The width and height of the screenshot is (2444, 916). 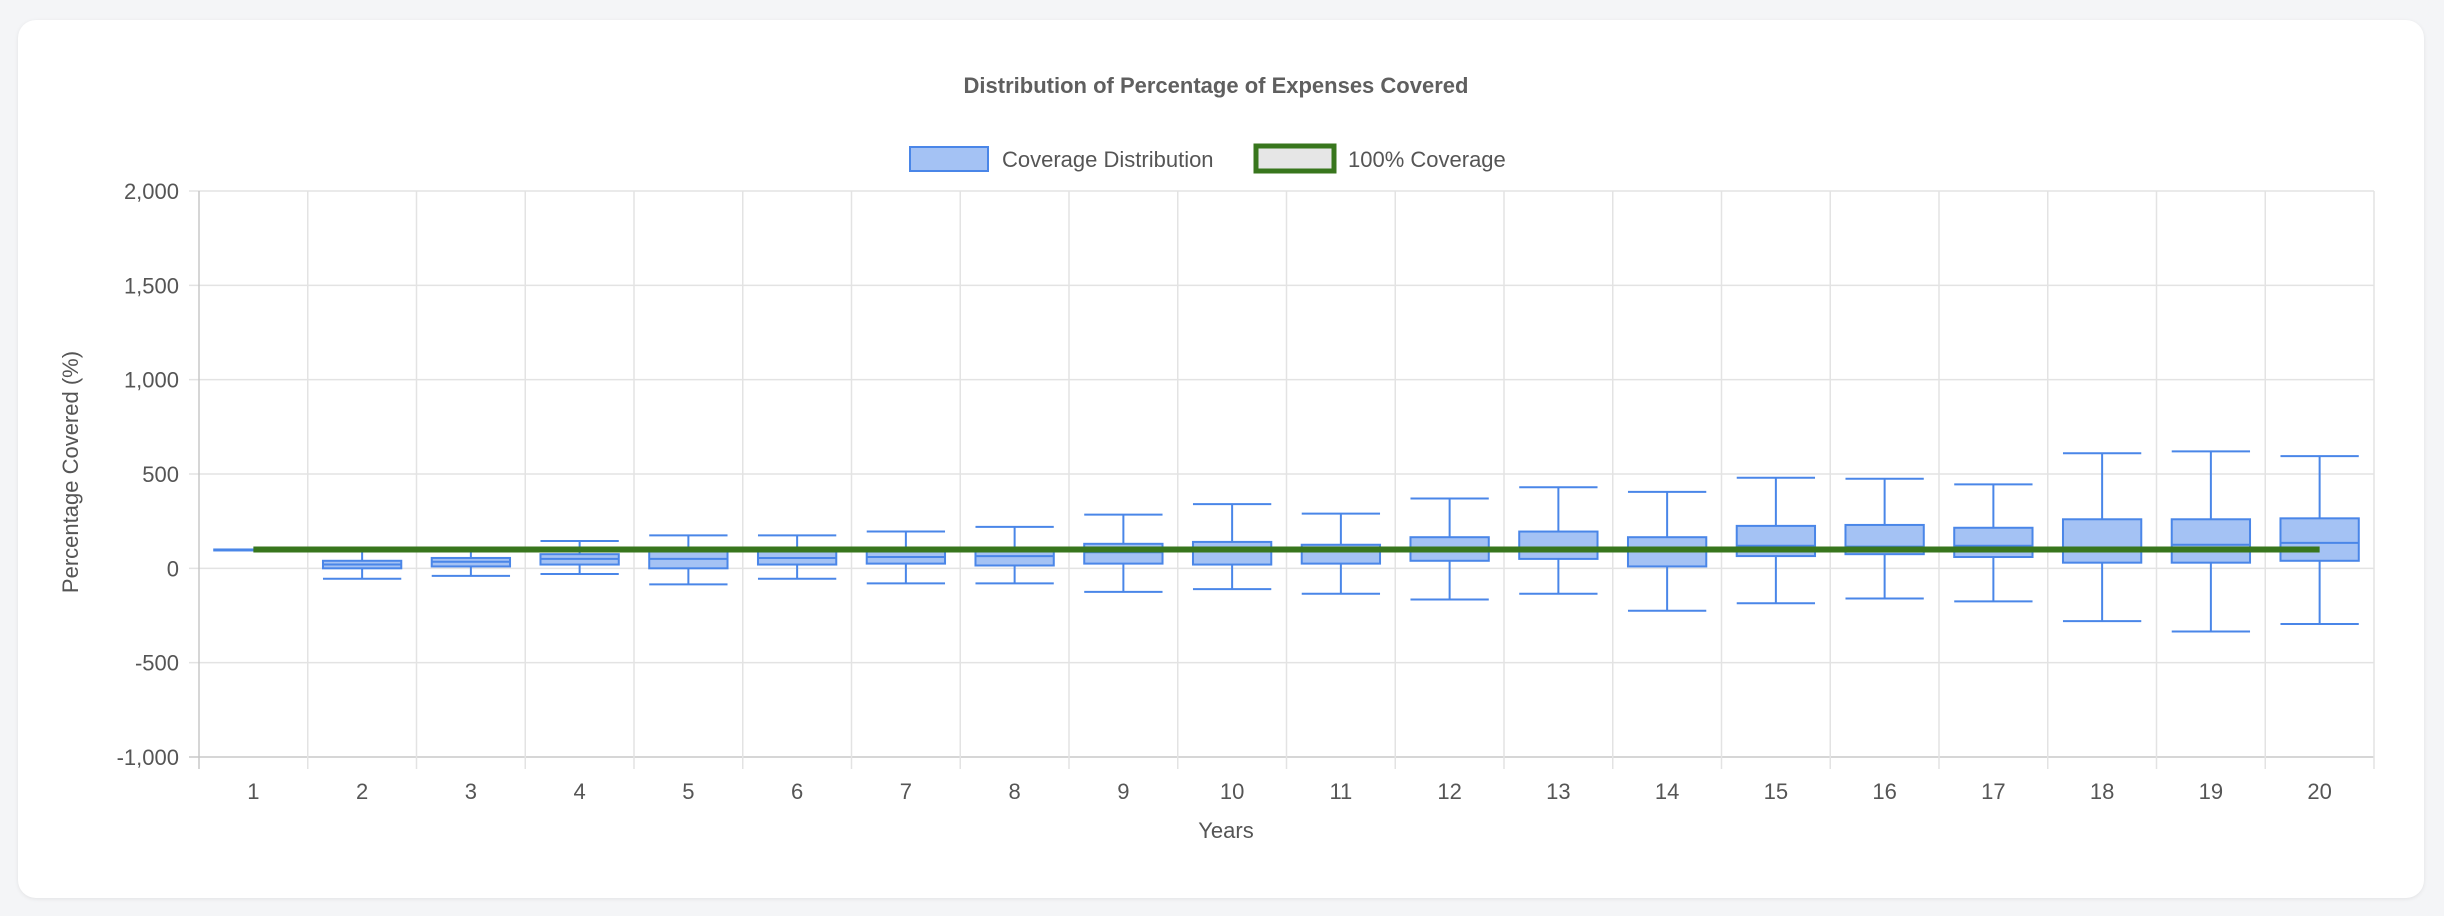 What do you see at coordinates (173, 568) in the screenshot?
I see `y-tick-label: 0` at bounding box center [173, 568].